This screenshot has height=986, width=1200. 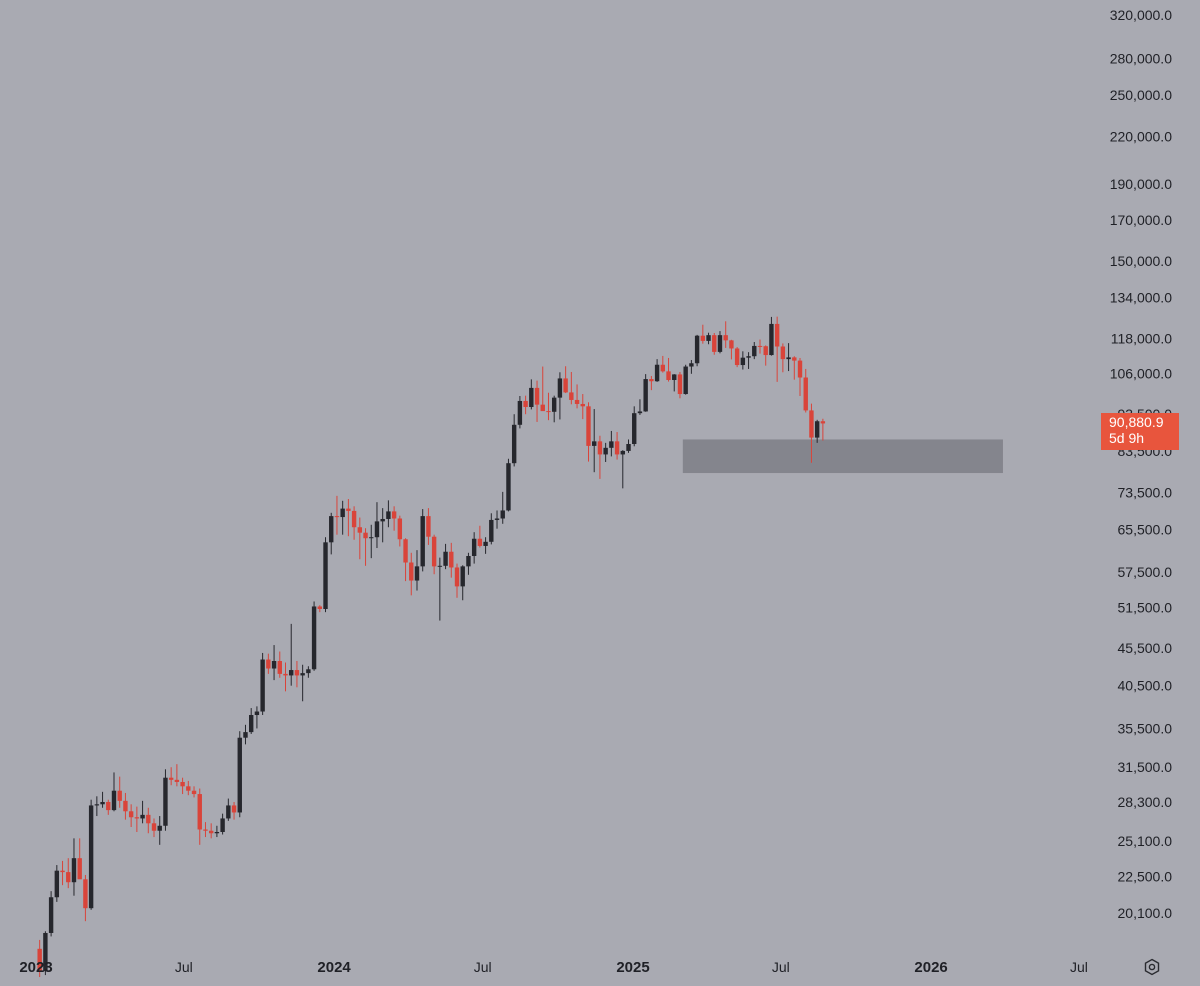 What do you see at coordinates (553, 967) in the screenshot?
I see `x-axis: 2023 Jul 2024 Jul 2025 Jul 2026 Jul` at bounding box center [553, 967].